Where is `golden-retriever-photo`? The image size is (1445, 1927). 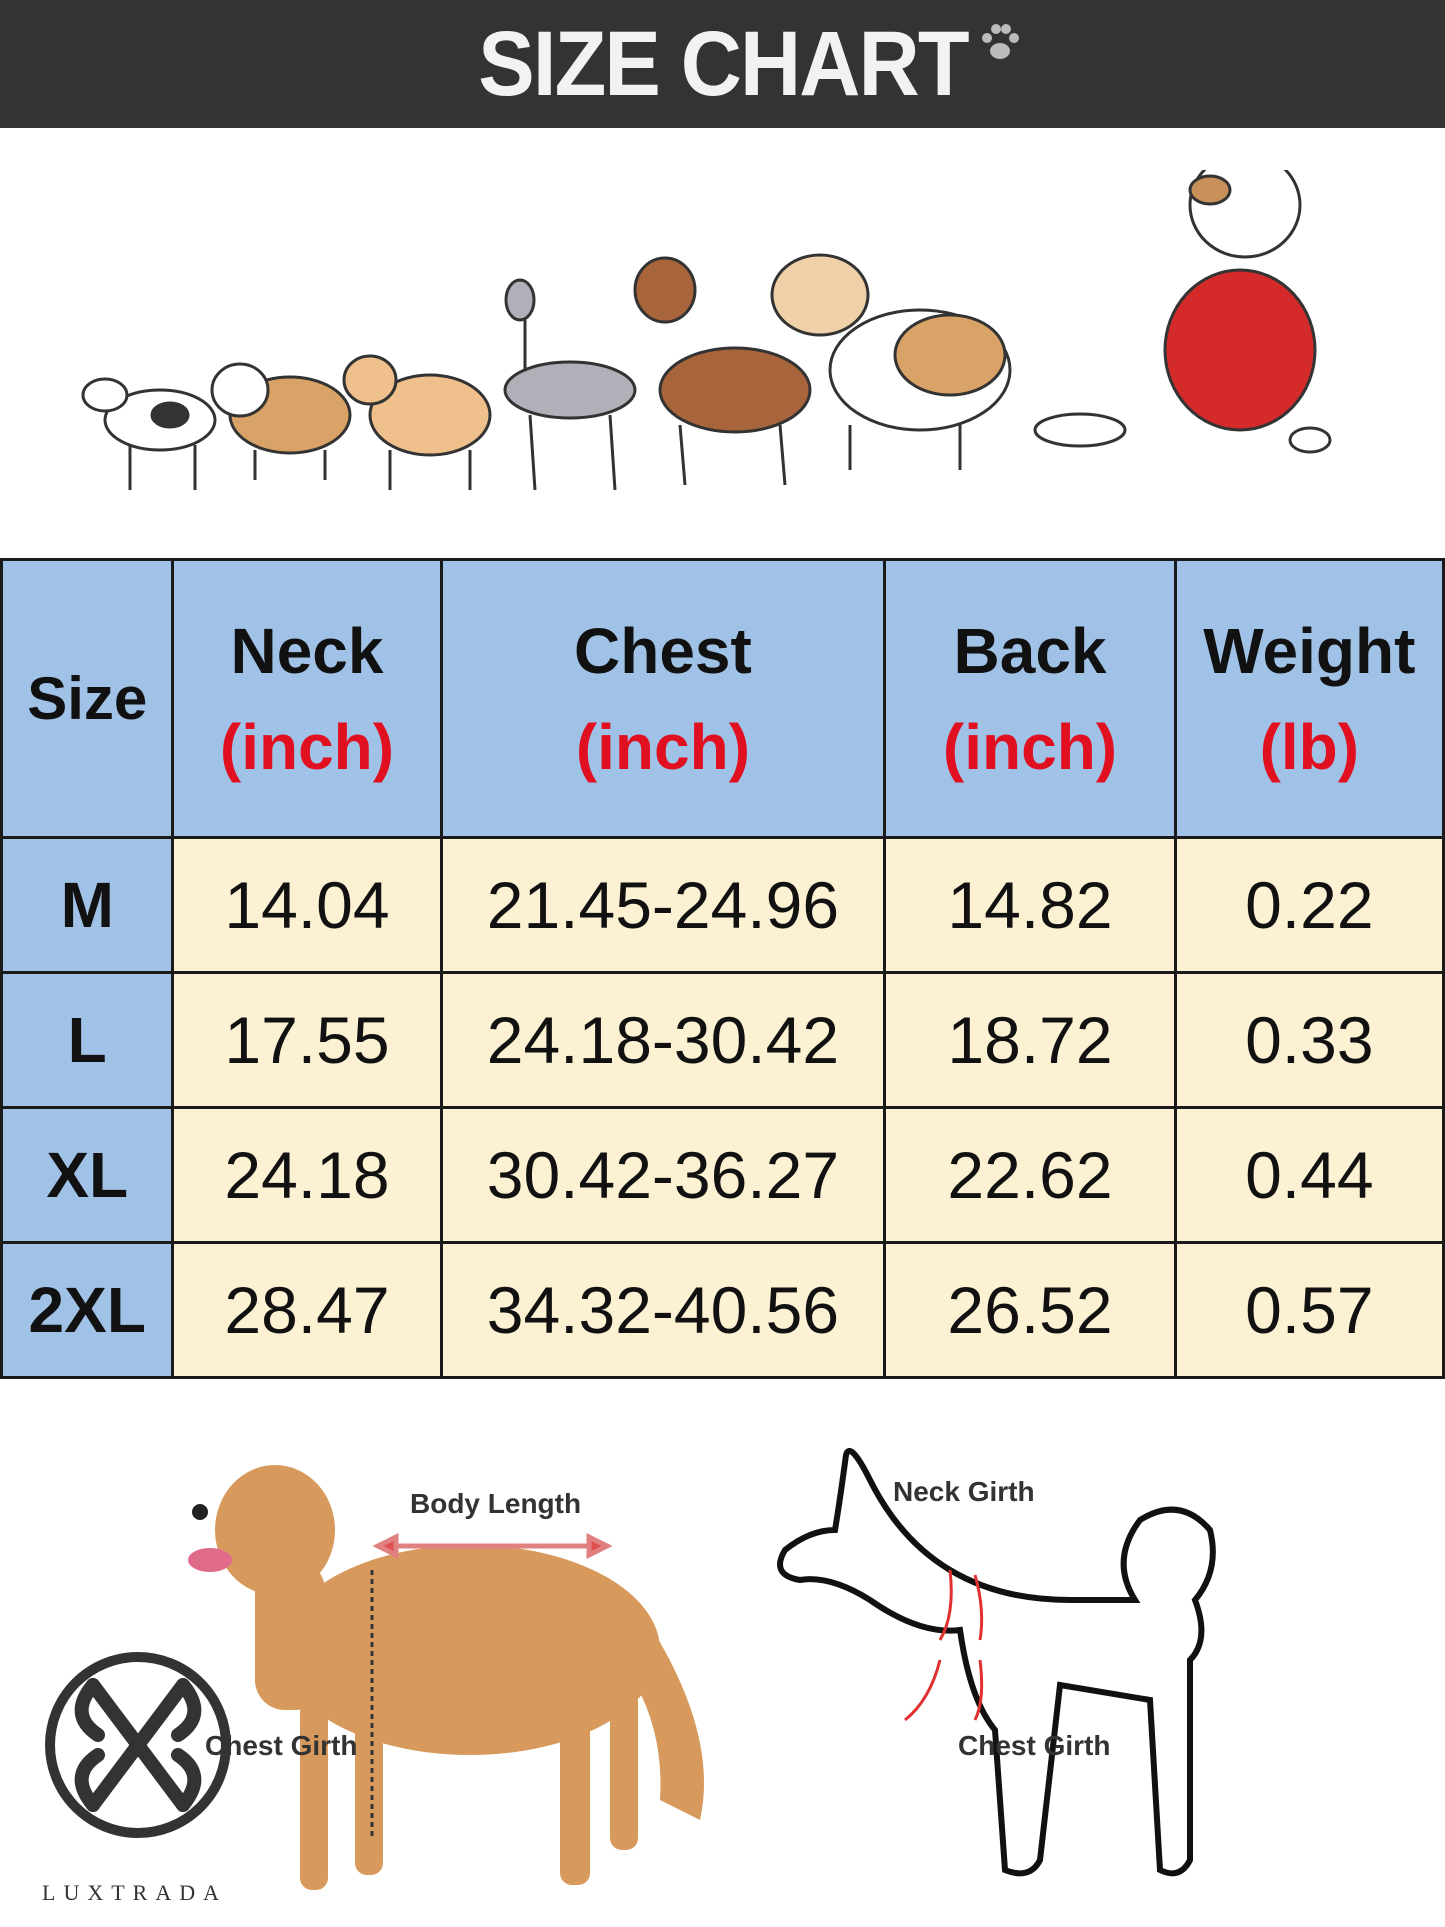
golden-retriever-photo is located at coordinates (446, 1677).